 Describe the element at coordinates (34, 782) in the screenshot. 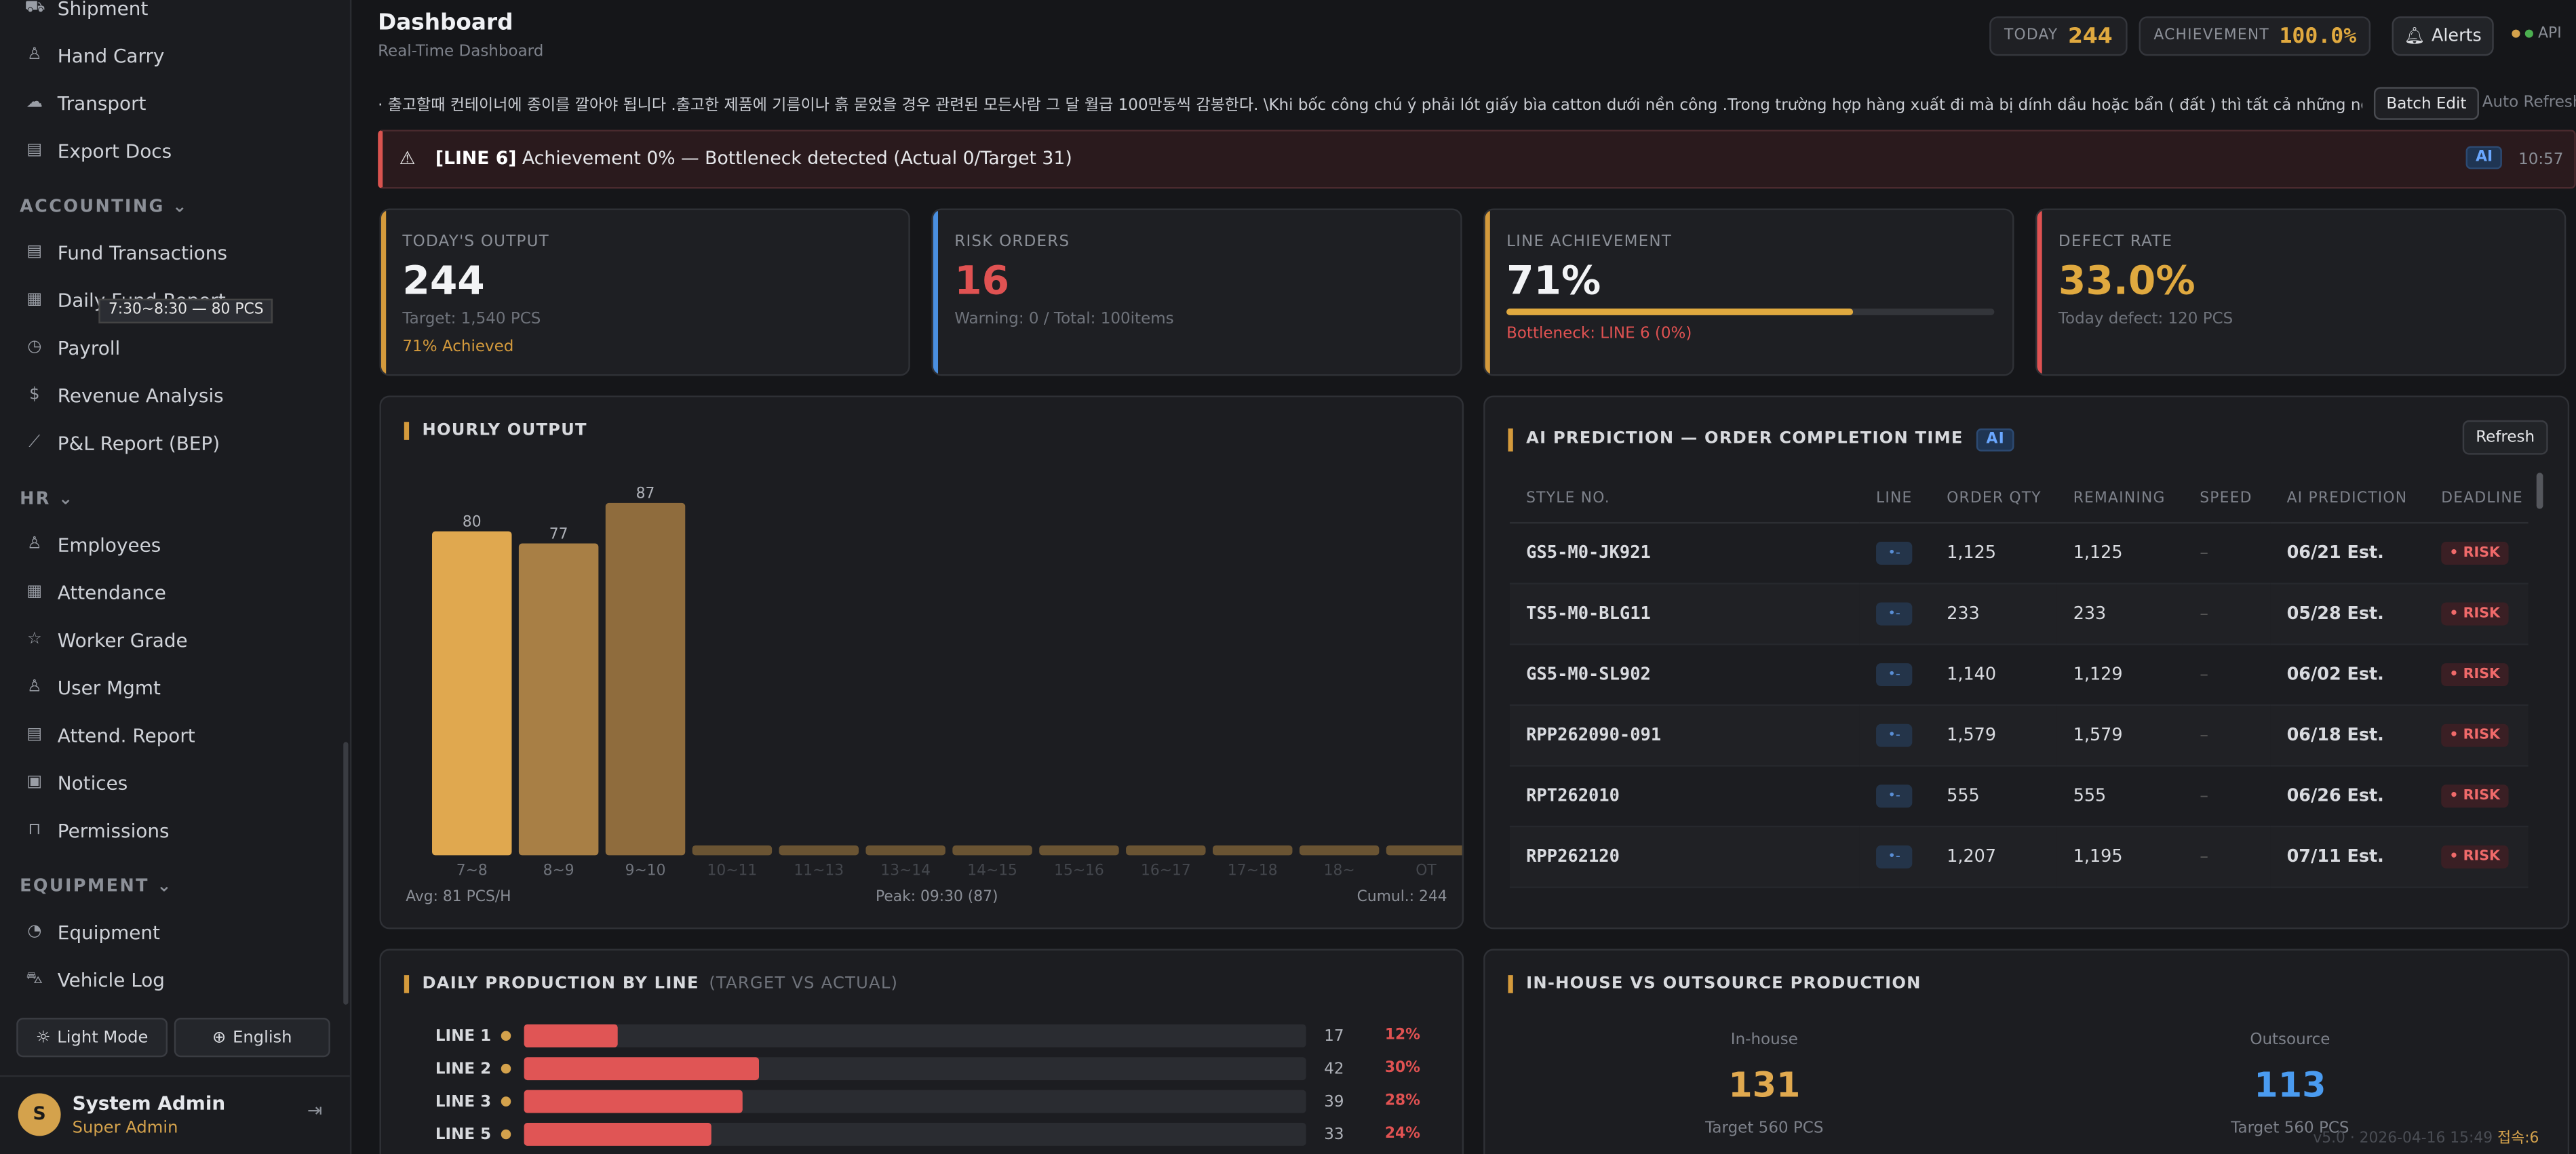

I see `briefcase-icon: ▣` at that location.